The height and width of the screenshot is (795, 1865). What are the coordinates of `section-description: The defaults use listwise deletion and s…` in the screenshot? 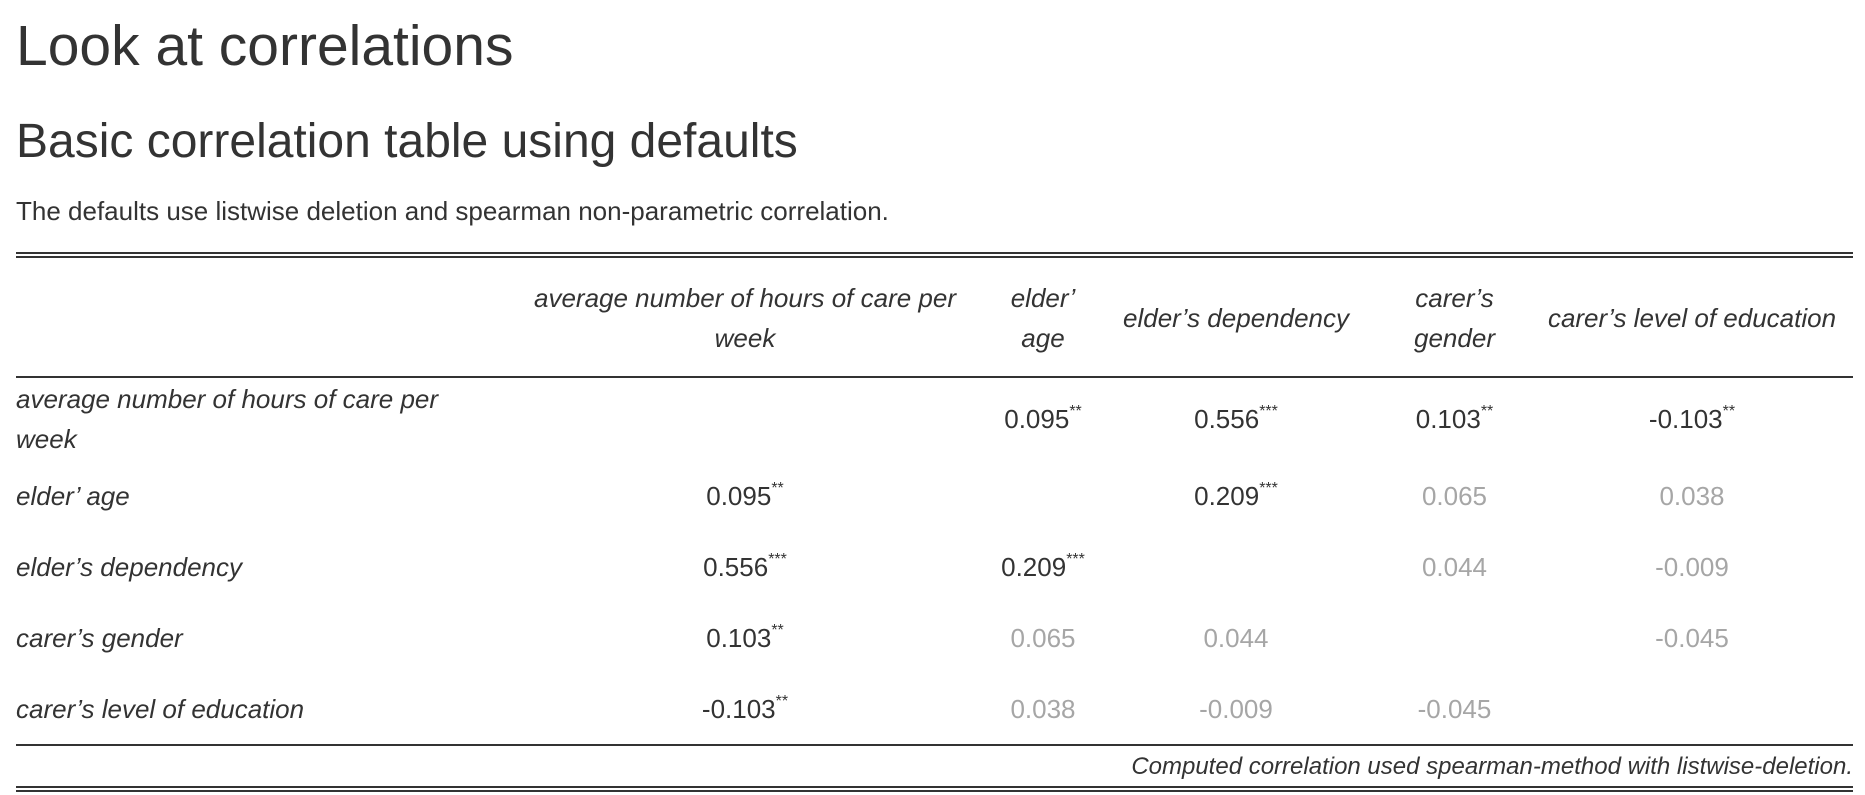 It's located at (452, 211).